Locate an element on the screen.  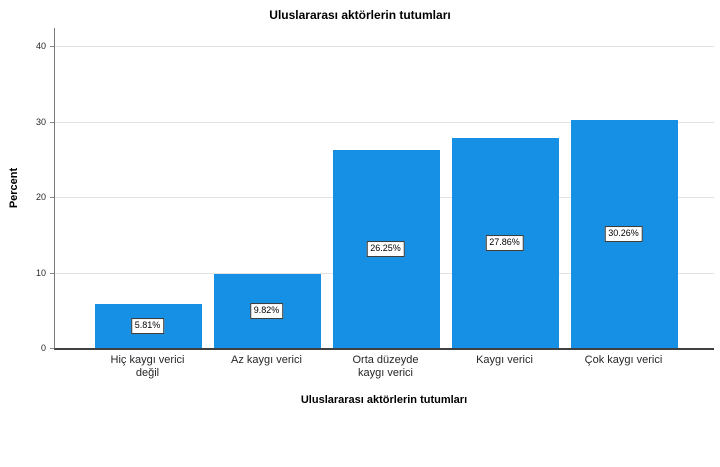
chart-title: Uluslararası aktörlerin tutumları is located at coordinates (360, 15).